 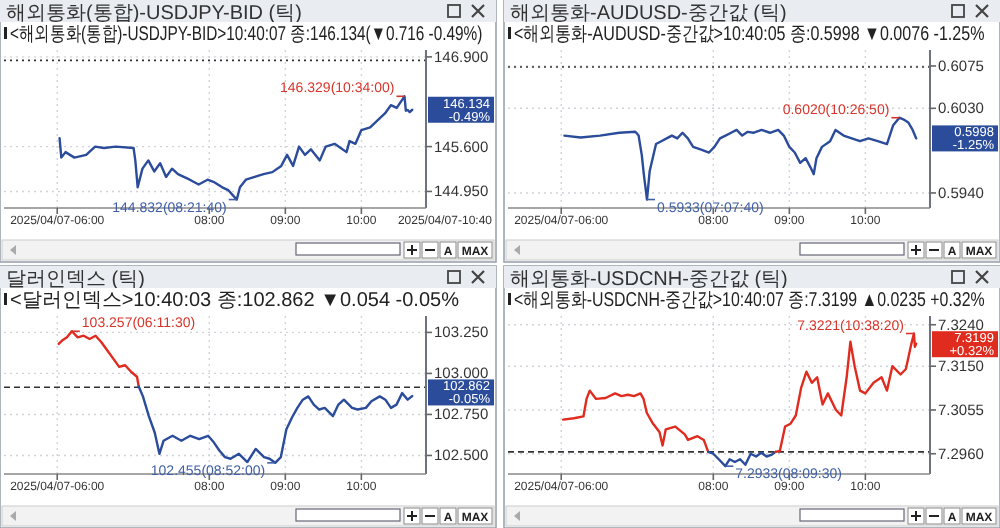 What do you see at coordinates (749, 33) in the screenshot?
I see `chart-subtitle: <해외통화-AUDUSD-중간값>10:40:05 종:0.5998 ▼0.0076 -1.25%` at bounding box center [749, 33].